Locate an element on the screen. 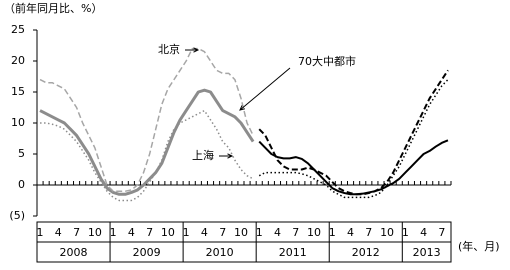  y-tick-label: 10 is located at coordinates (18, 122).